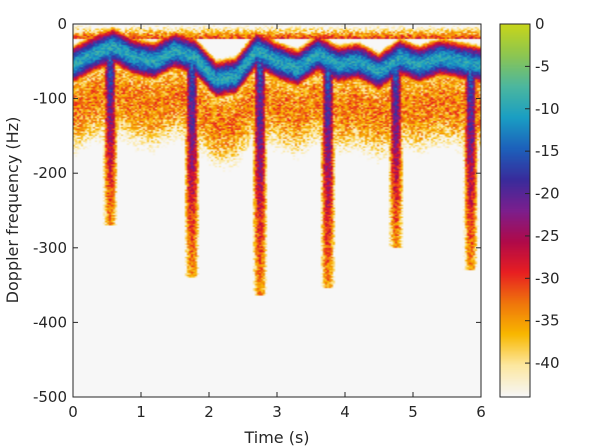 The width and height of the screenshot is (598, 447). What do you see at coordinates (73, 412) in the screenshot?
I see `x-tick-label: 0` at bounding box center [73, 412].